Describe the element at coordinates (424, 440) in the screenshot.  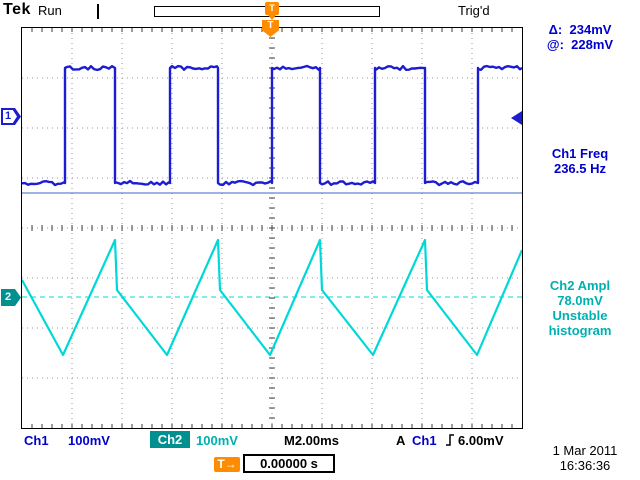
I see `trigger-source: Ch1` at that location.